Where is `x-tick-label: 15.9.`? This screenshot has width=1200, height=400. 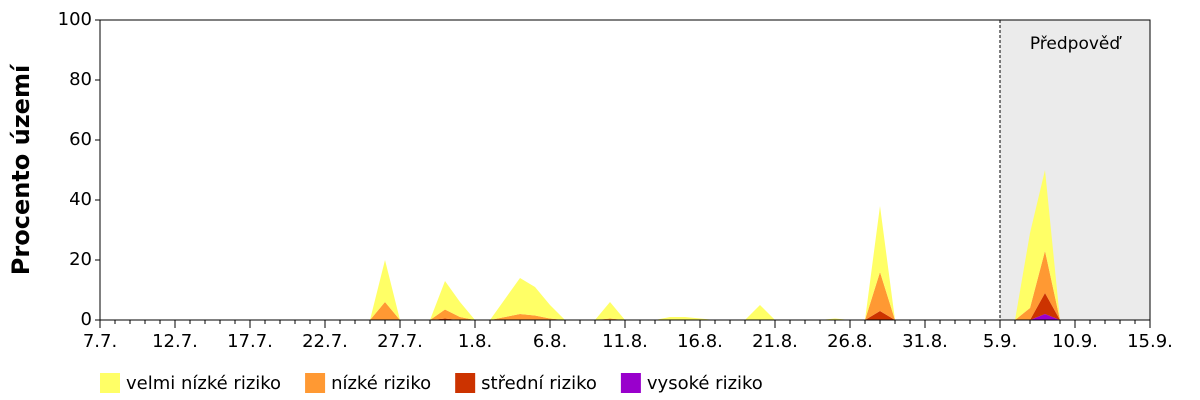
x-tick-label: 15.9. is located at coordinates (1150, 341).